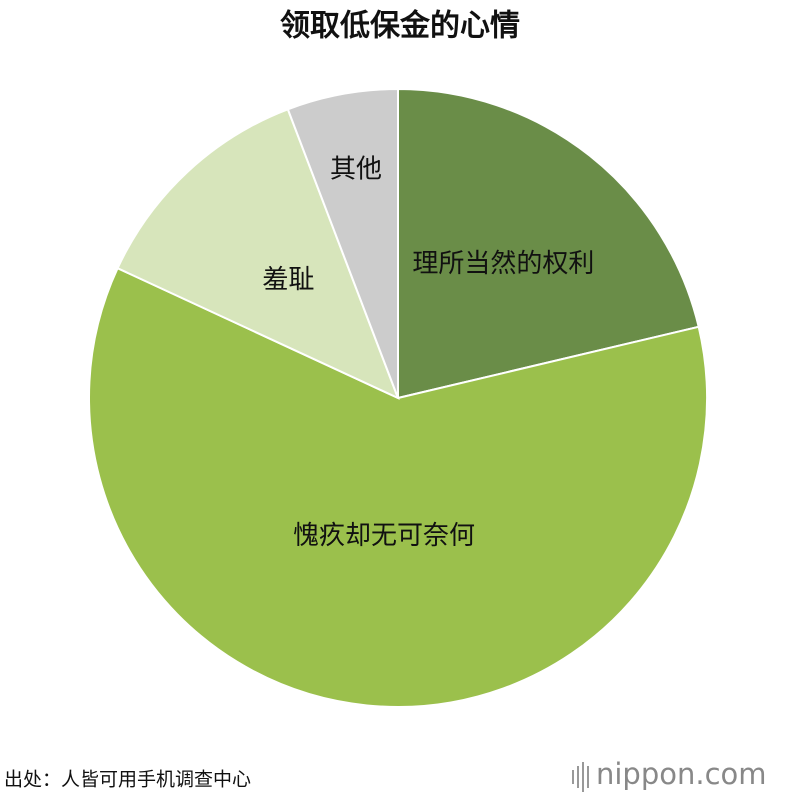 This screenshot has width=800, height=804. Describe the element at coordinates (127, 780) in the screenshot. I see `source-note: 出处：人皆可用手机调查中心` at that location.